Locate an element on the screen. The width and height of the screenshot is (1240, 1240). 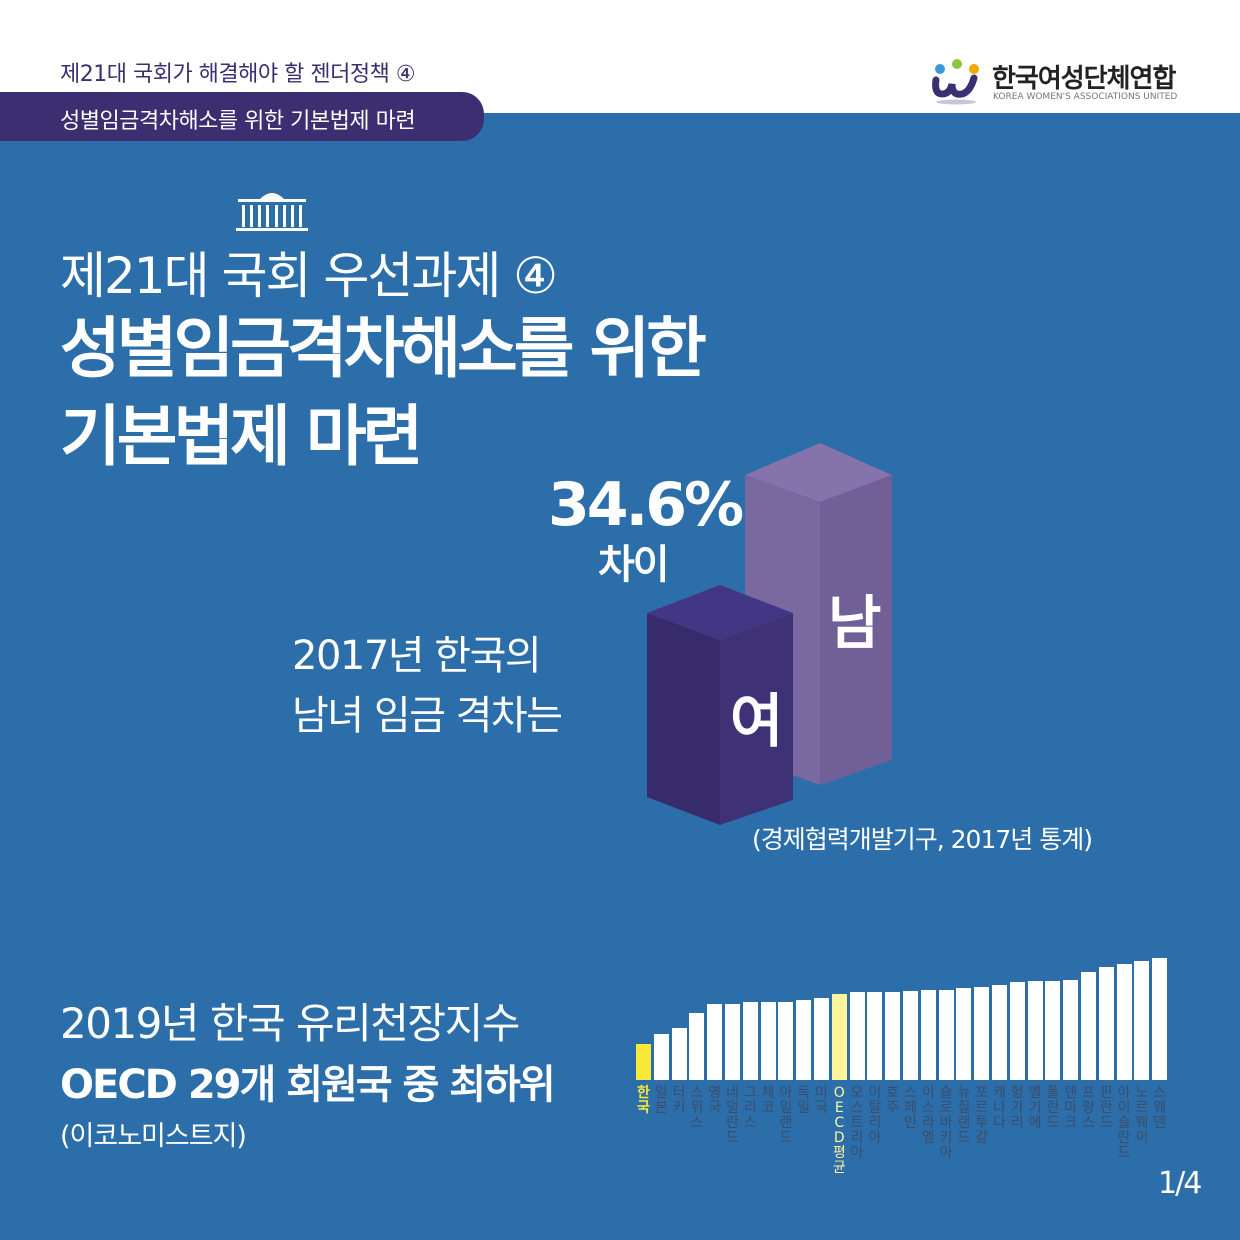
bar-label: 네덜란드 is located at coordinates (732, 1115).